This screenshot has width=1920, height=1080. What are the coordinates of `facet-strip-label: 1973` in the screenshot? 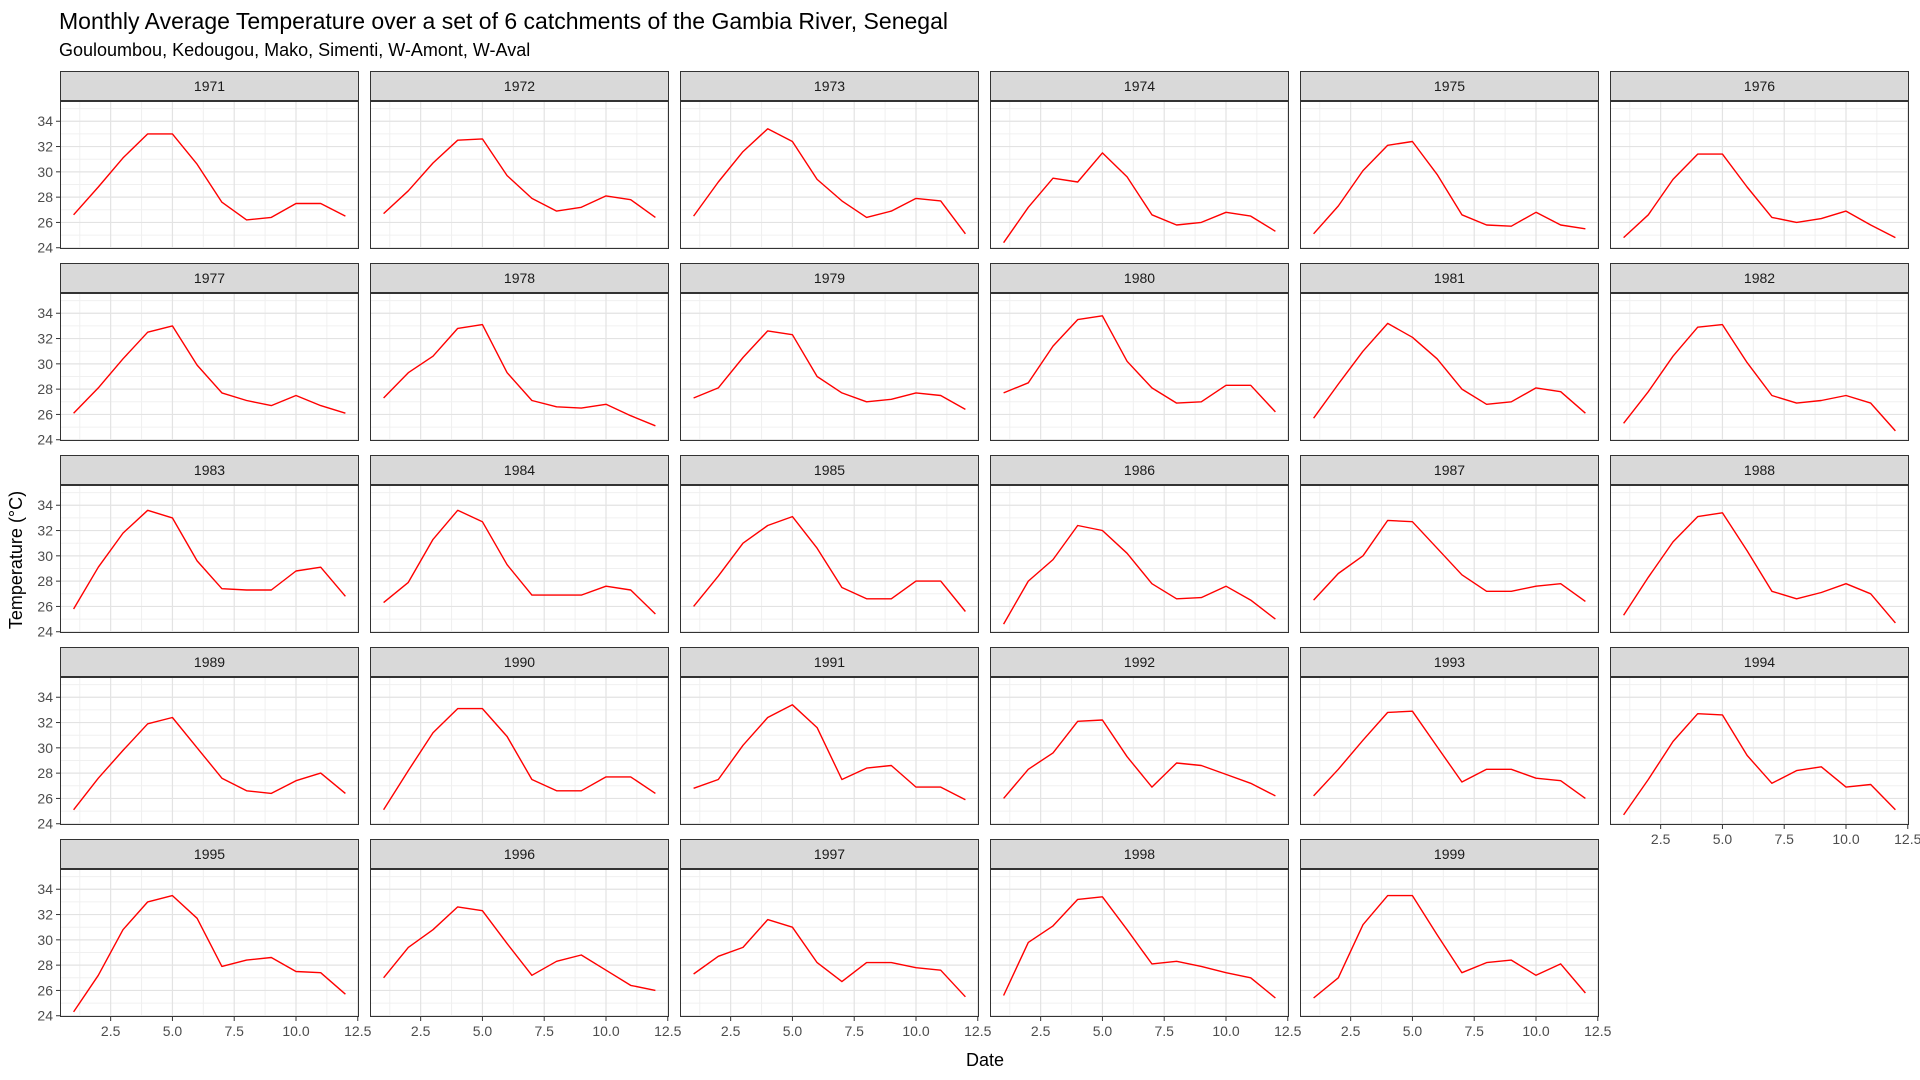 It's located at (829, 86).